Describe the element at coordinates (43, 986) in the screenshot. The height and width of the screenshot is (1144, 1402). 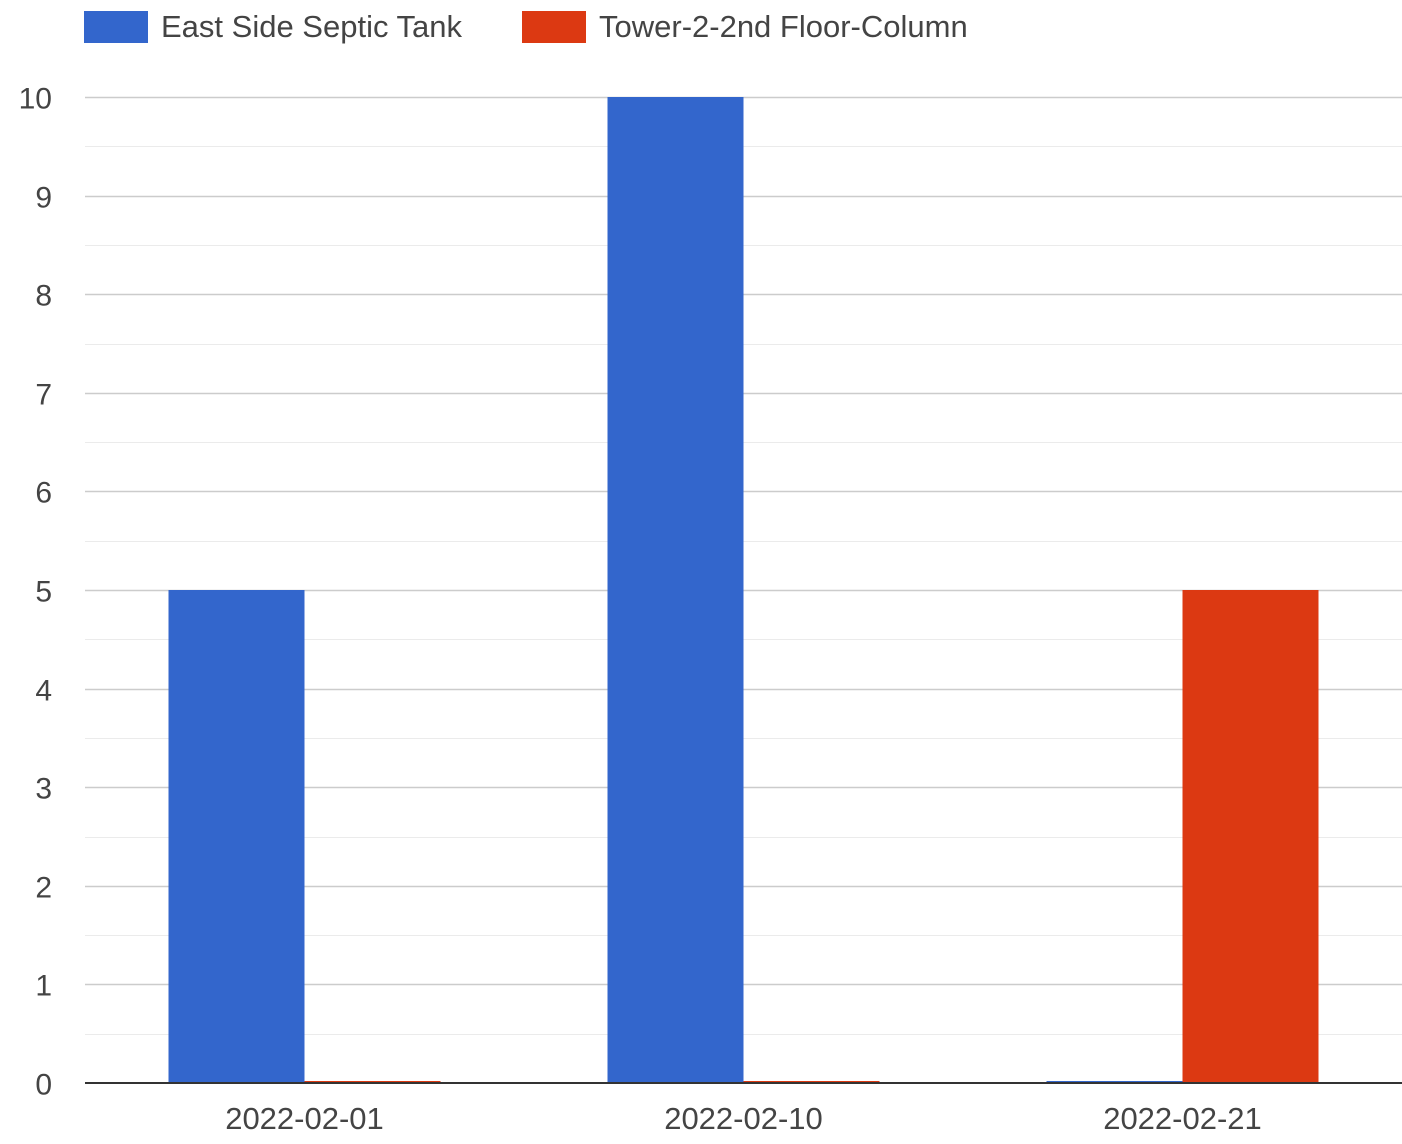
I see `y-tick-label: 1` at that location.